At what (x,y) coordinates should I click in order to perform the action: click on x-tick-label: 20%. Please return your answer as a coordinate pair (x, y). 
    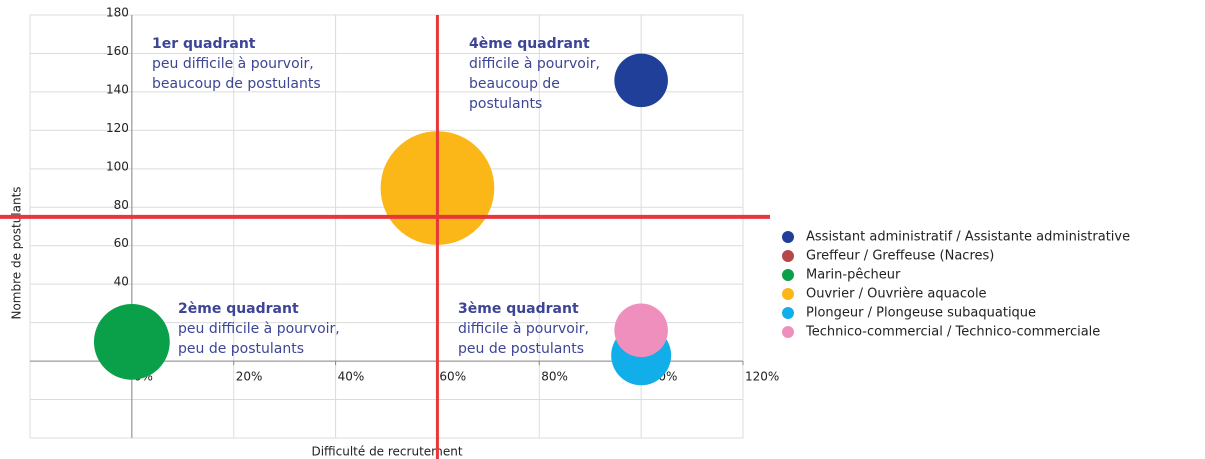
    Looking at the image, I should click on (249, 377).